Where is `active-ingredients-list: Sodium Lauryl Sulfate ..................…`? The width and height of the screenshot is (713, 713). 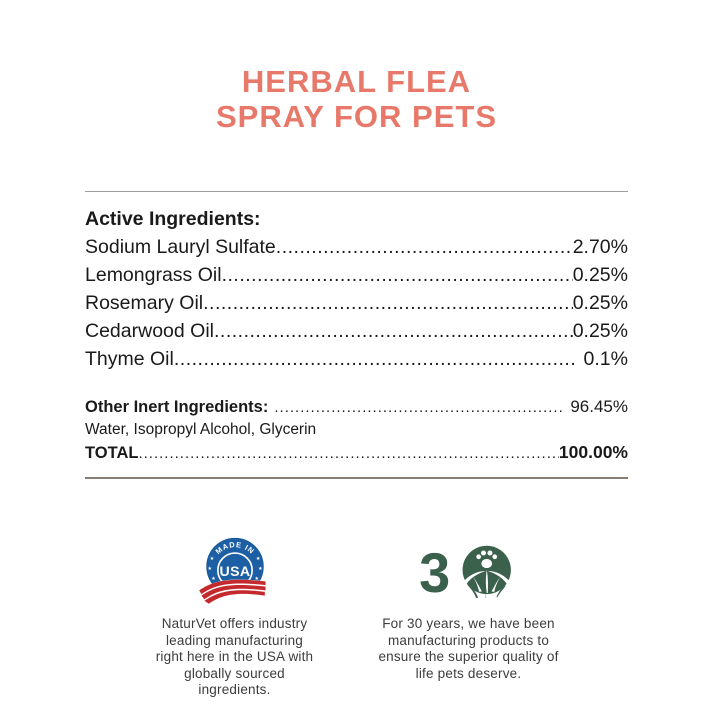
active-ingredients-list: Sodium Lauryl Sulfate ..................… is located at coordinates (356, 303).